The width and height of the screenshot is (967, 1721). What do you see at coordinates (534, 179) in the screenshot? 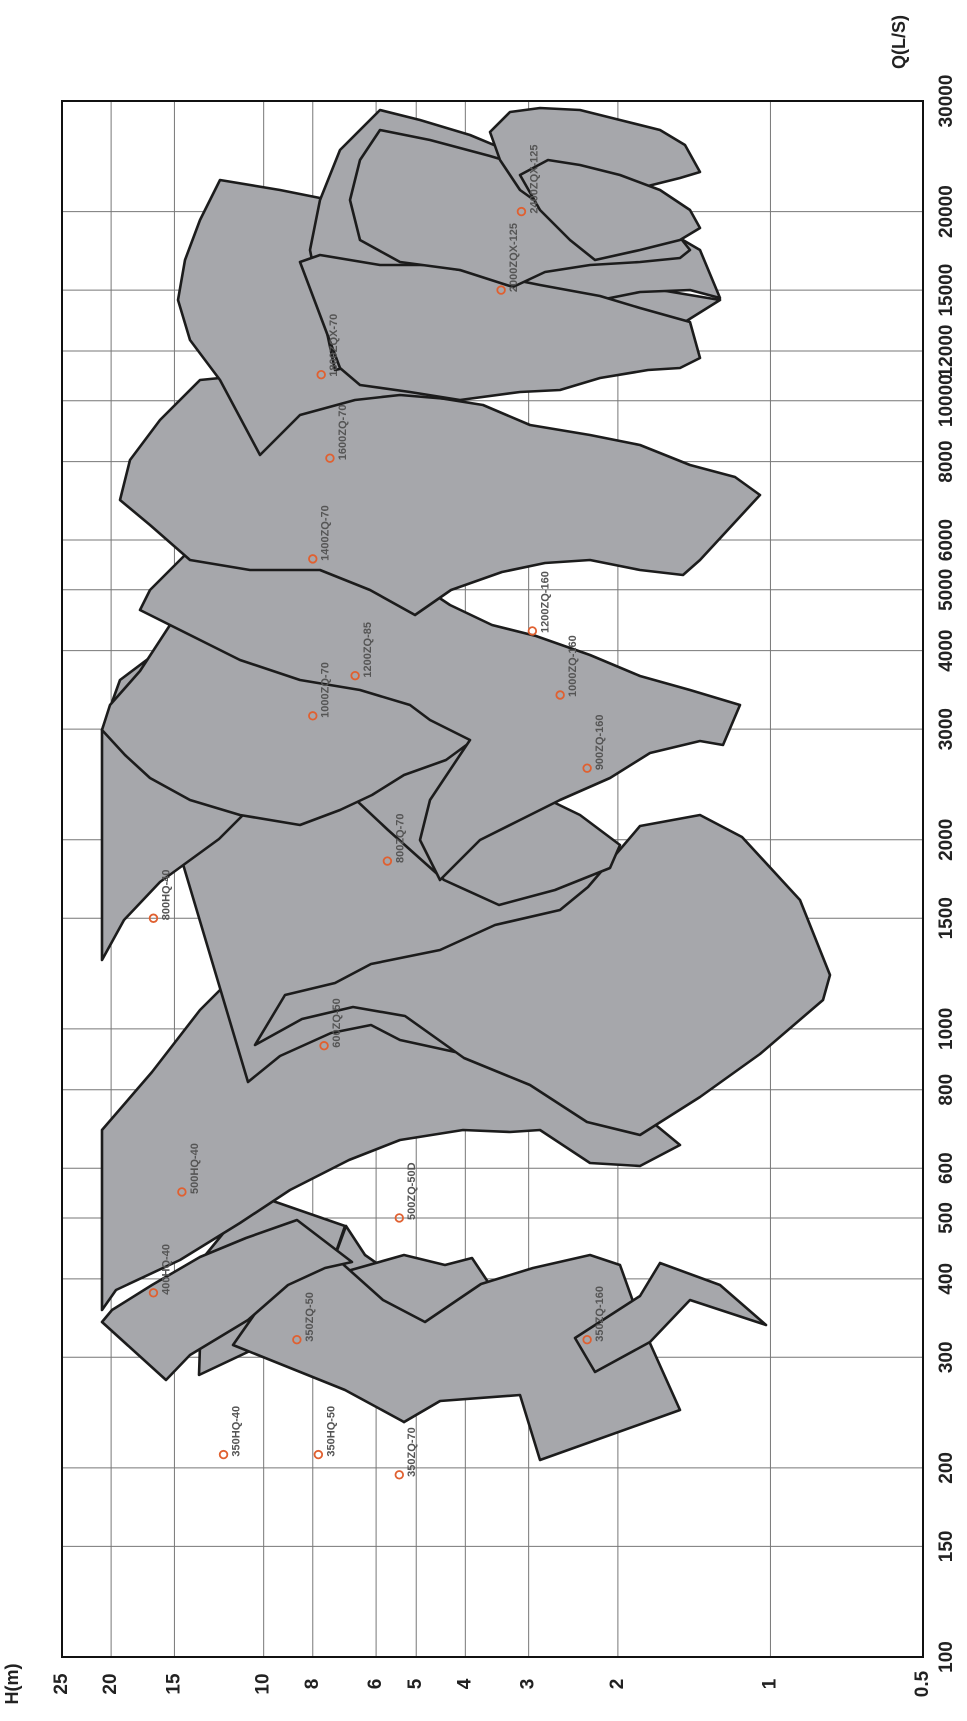
I see `pump-model-label: 2400ZQX-125` at bounding box center [534, 179].